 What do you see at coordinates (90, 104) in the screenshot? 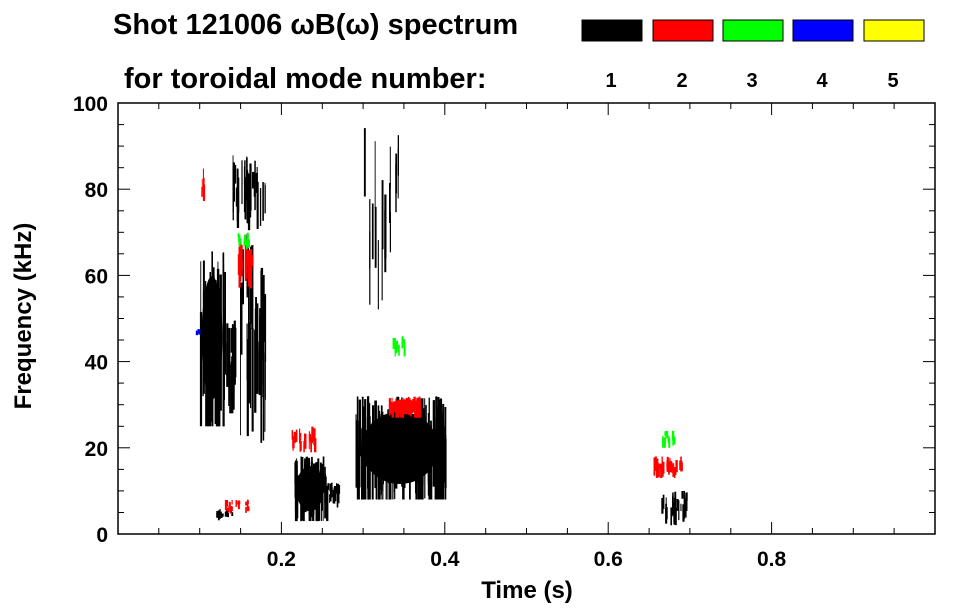
I see `y-tick-label: 100` at bounding box center [90, 104].